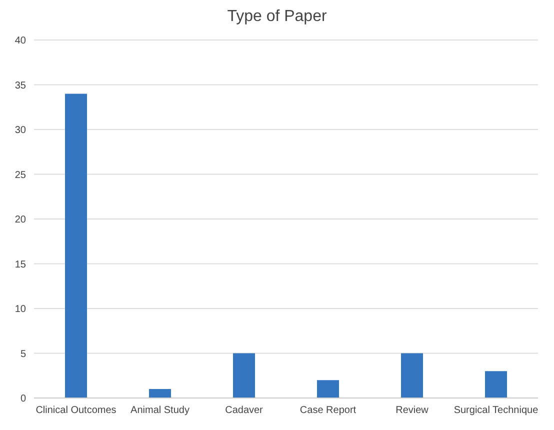  What do you see at coordinates (277, 17) in the screenshot?
I see `chart-title: Type of Paper` at bounding box center [277, 17].